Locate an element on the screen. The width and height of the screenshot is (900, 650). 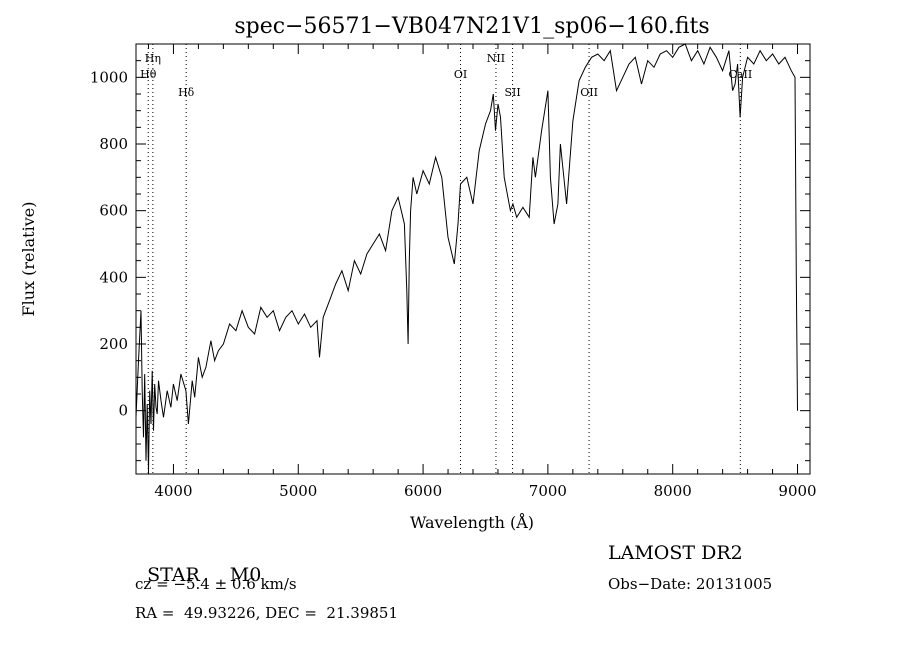
x-tick-label: 4000 is located at coordinates (173, 491).